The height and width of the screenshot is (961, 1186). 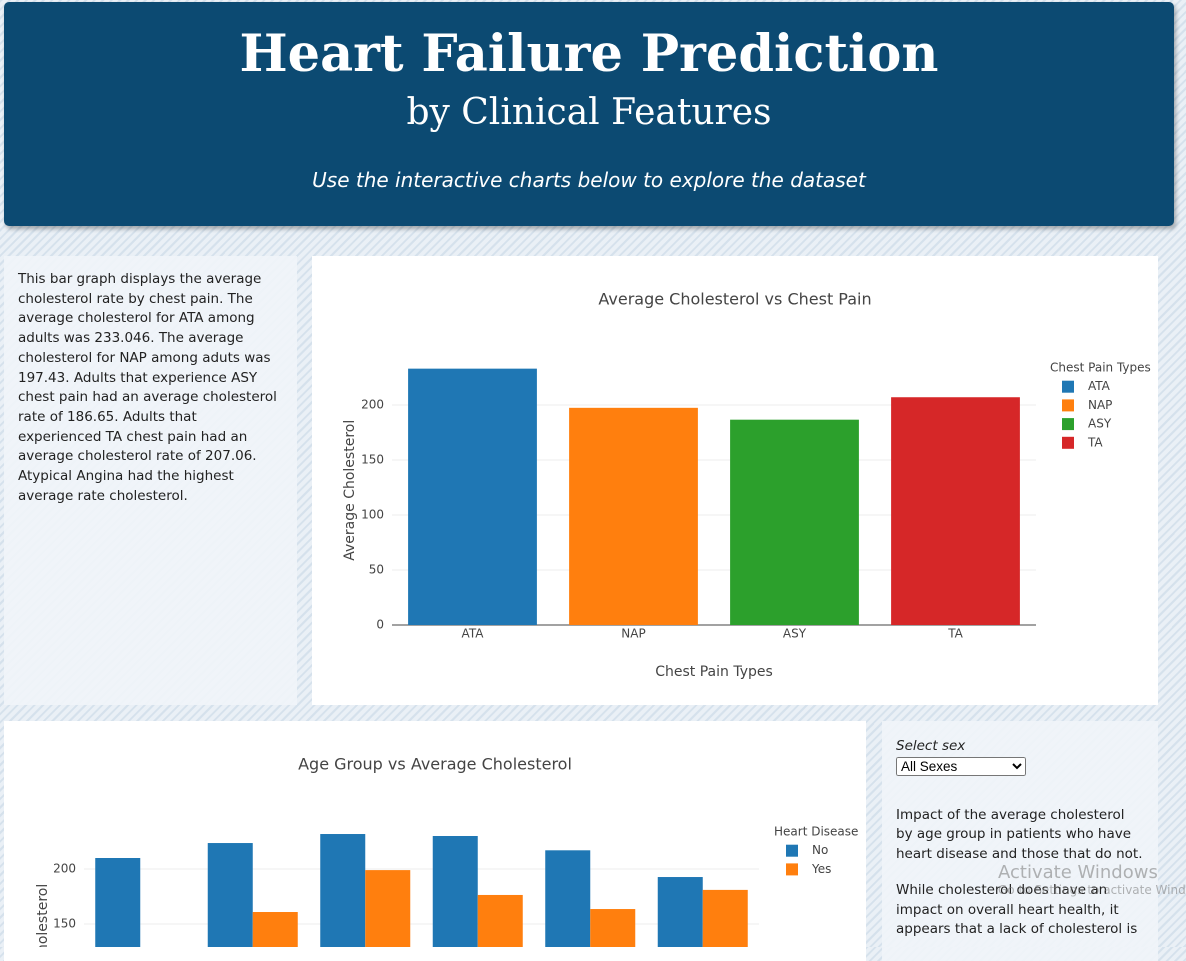 What do you see at coordinates (795, 634) in the screenshot?
I see `x-tick-label: ASY` at bounding box center [795, 634].